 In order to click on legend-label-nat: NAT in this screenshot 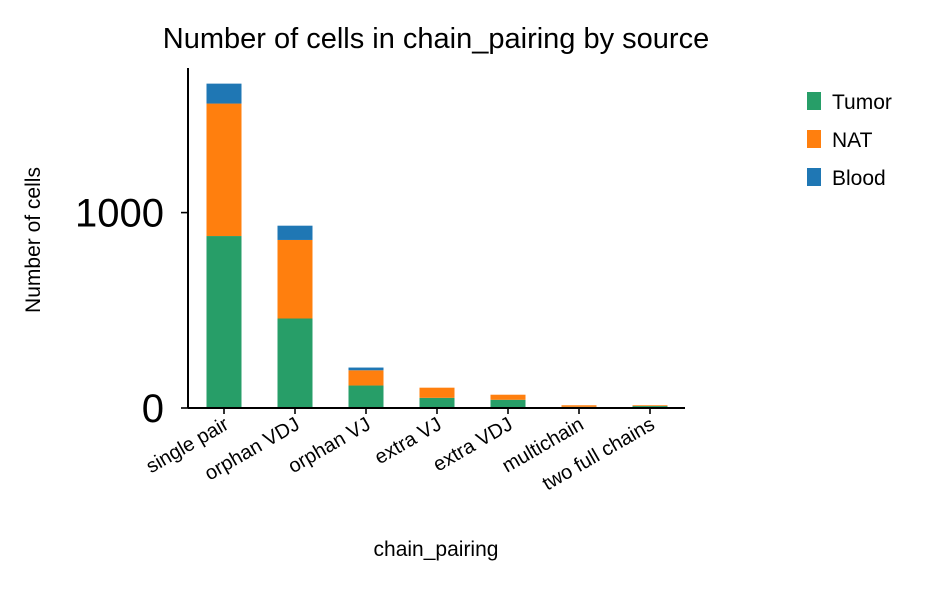, I will do `click(852, 140)`.